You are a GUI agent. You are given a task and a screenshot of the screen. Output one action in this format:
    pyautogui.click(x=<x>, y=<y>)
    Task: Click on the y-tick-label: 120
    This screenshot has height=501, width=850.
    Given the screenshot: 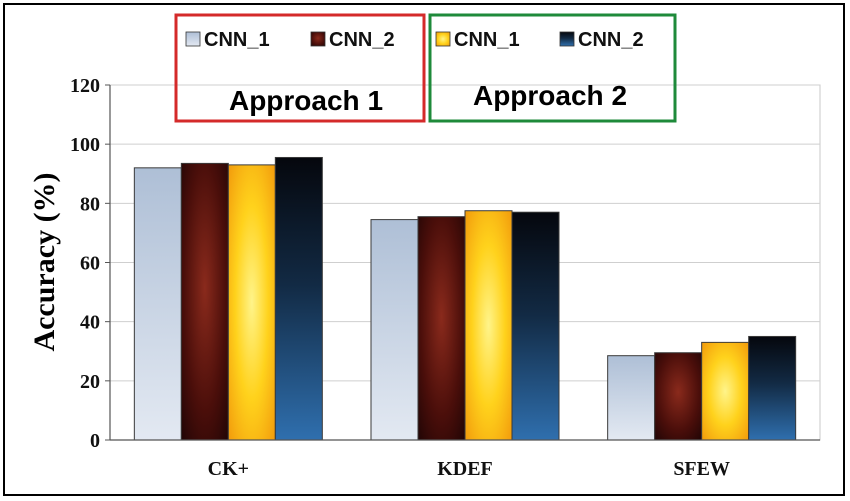 What is the action you would take?
    pyautogui.click(x=85, y=86)
    